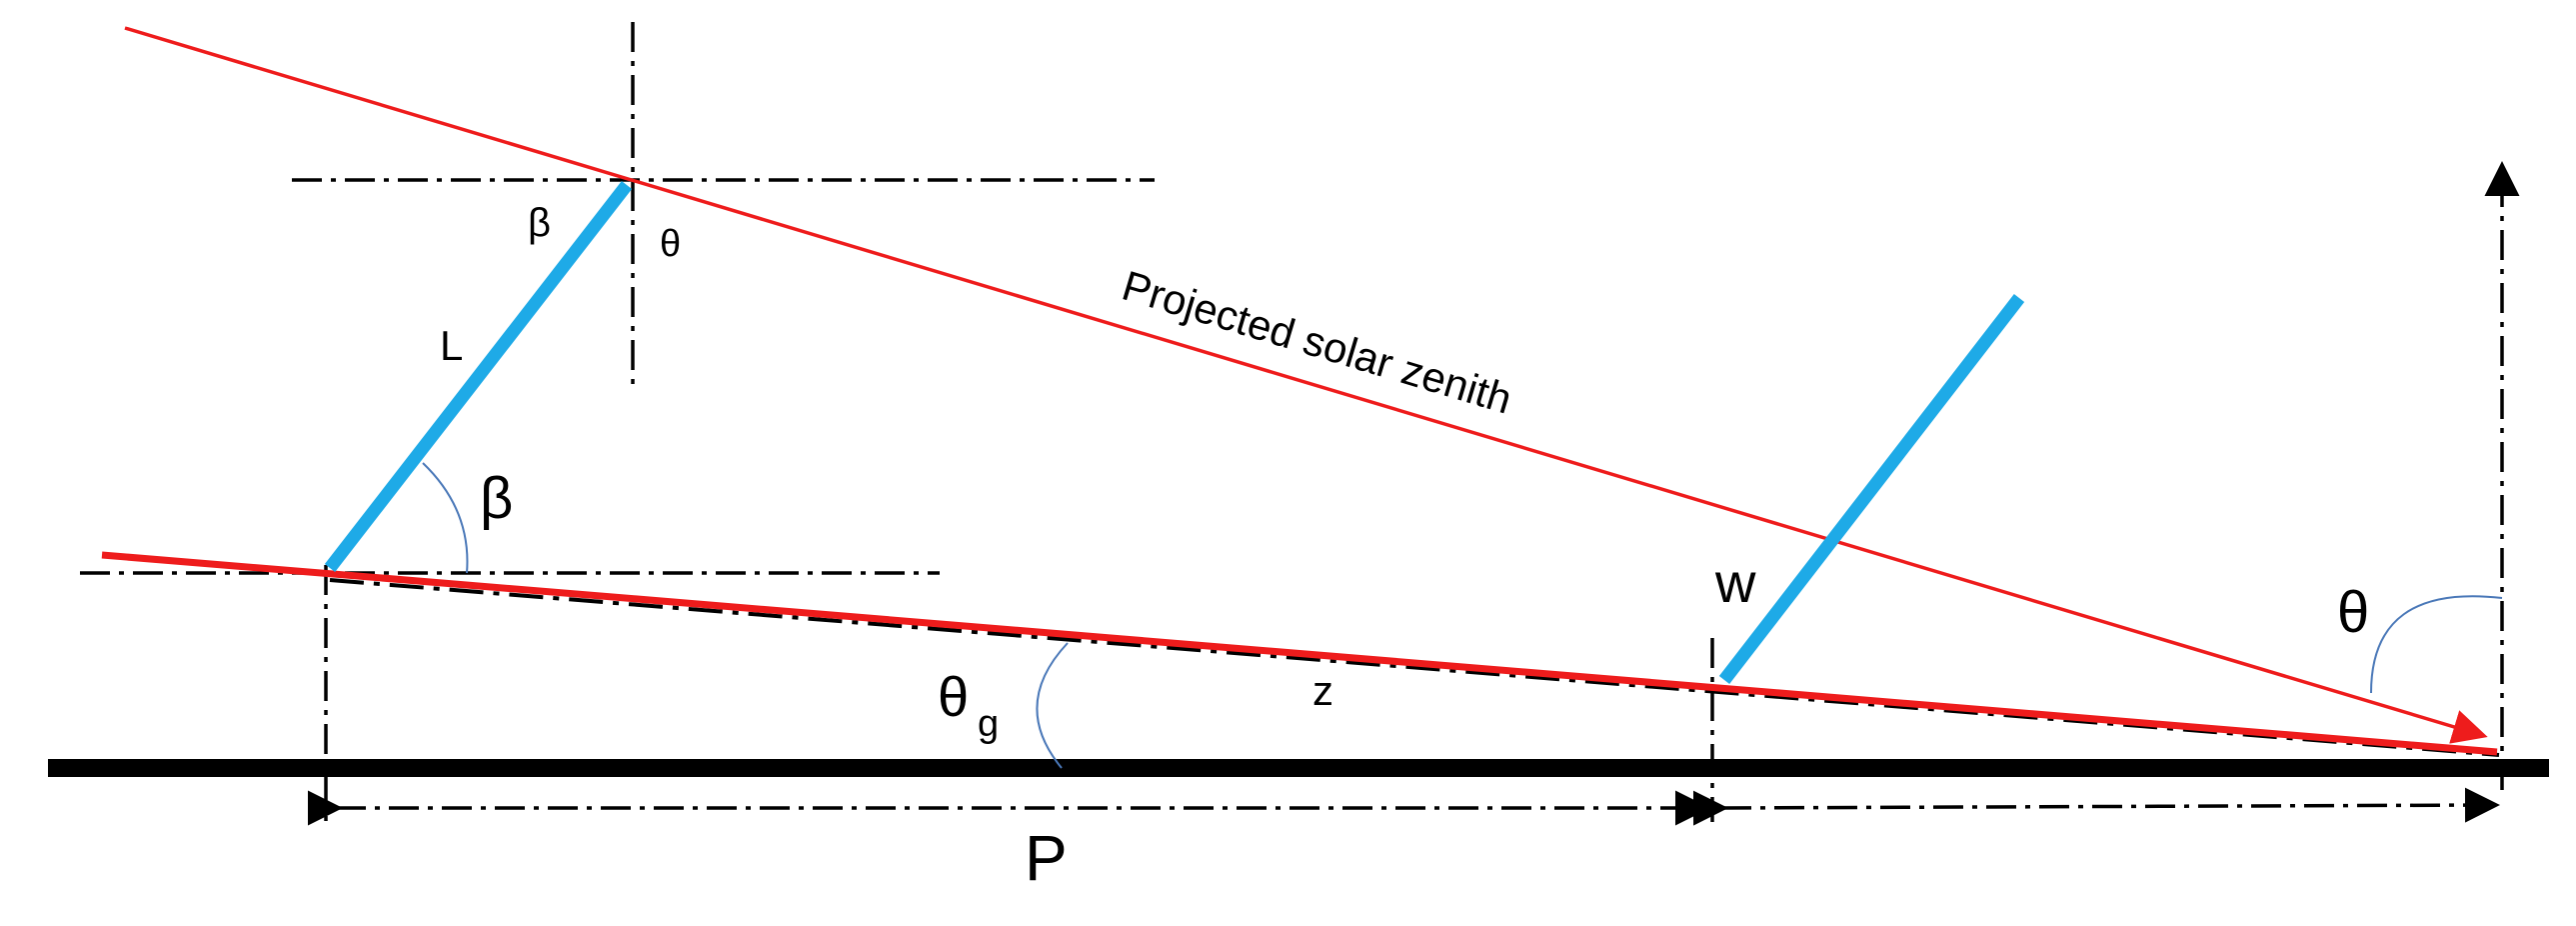 Image resolution: width=2576 pixels, height=926 pixels. Describe the element at coordinates (446, 518) in the screenshot. I see `tilt-angle-arc` at that location.